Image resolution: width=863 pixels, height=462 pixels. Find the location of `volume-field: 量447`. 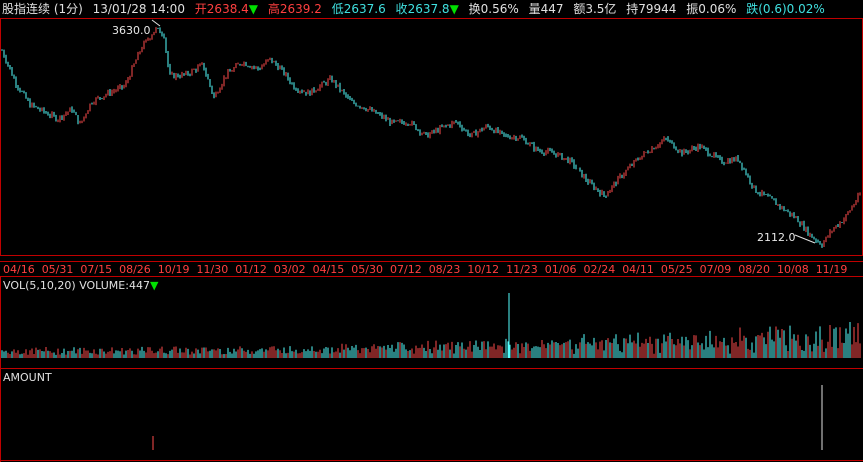

volume-field: 量447 is located at coordinates (546, 9).